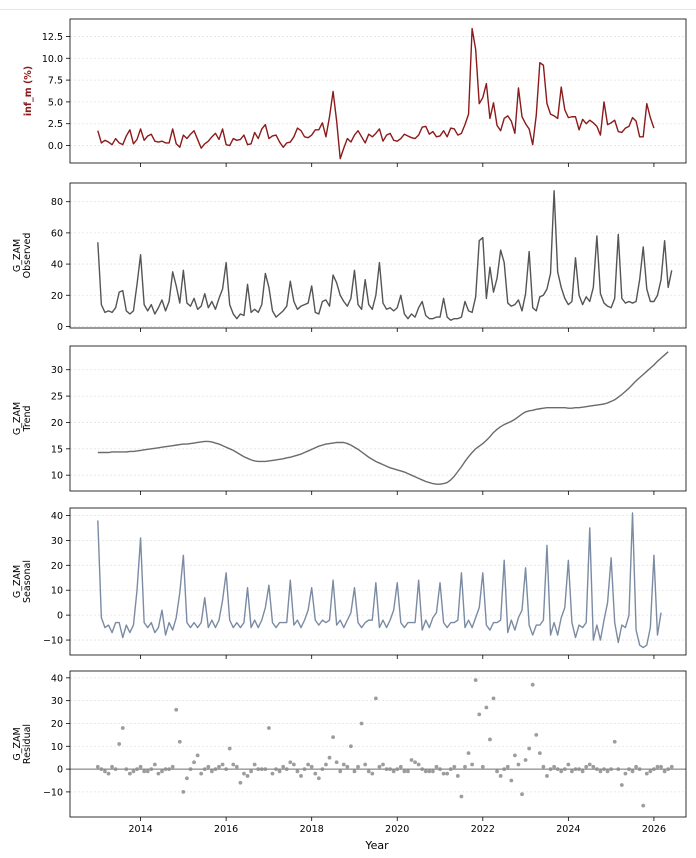 The image size is (696, 858). Describe the element at coordinates (385, 255) in the screenshot. I see `series-line-observed` at that location.